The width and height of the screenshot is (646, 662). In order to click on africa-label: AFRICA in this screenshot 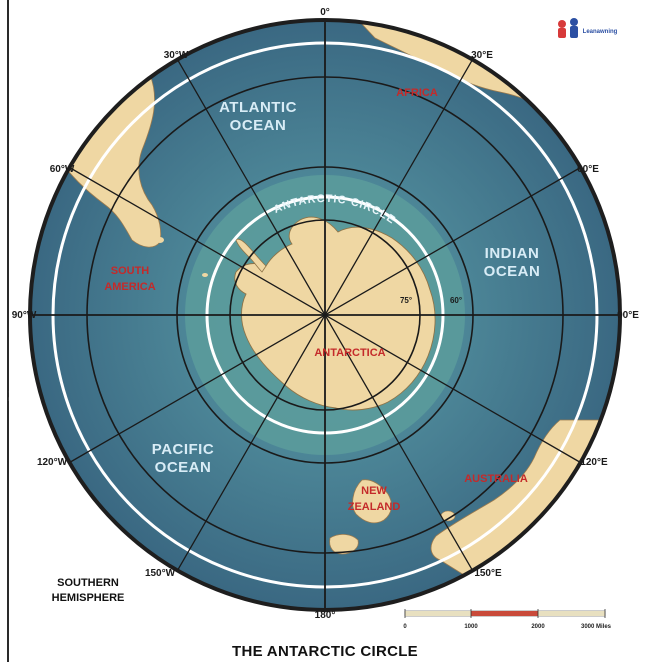, I will do `click(417, 93)`.